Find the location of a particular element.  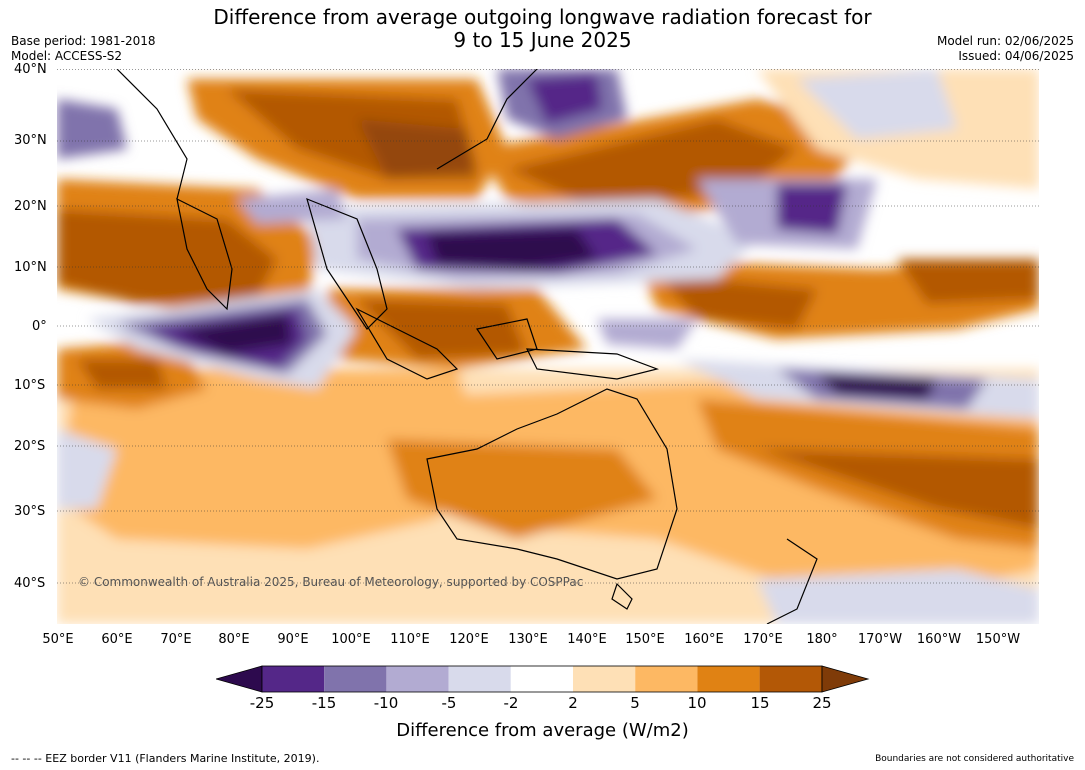

lat-label: 10°S is located at coordinates (30, 385).